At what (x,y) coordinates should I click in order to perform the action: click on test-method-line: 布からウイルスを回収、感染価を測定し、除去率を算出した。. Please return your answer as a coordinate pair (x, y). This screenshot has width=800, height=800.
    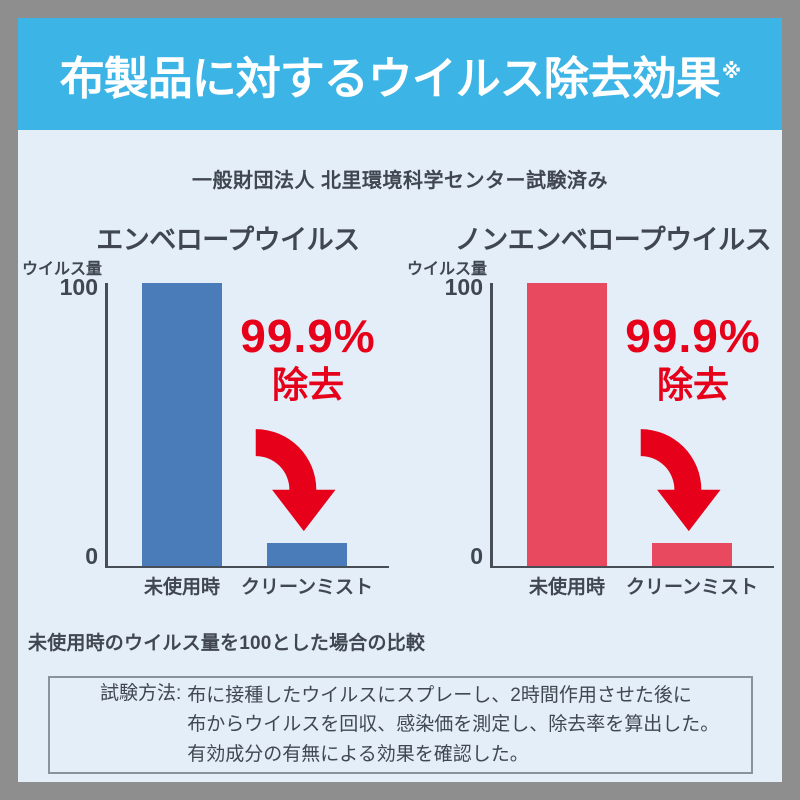
    Looking at the image, I should click on (453, 725).